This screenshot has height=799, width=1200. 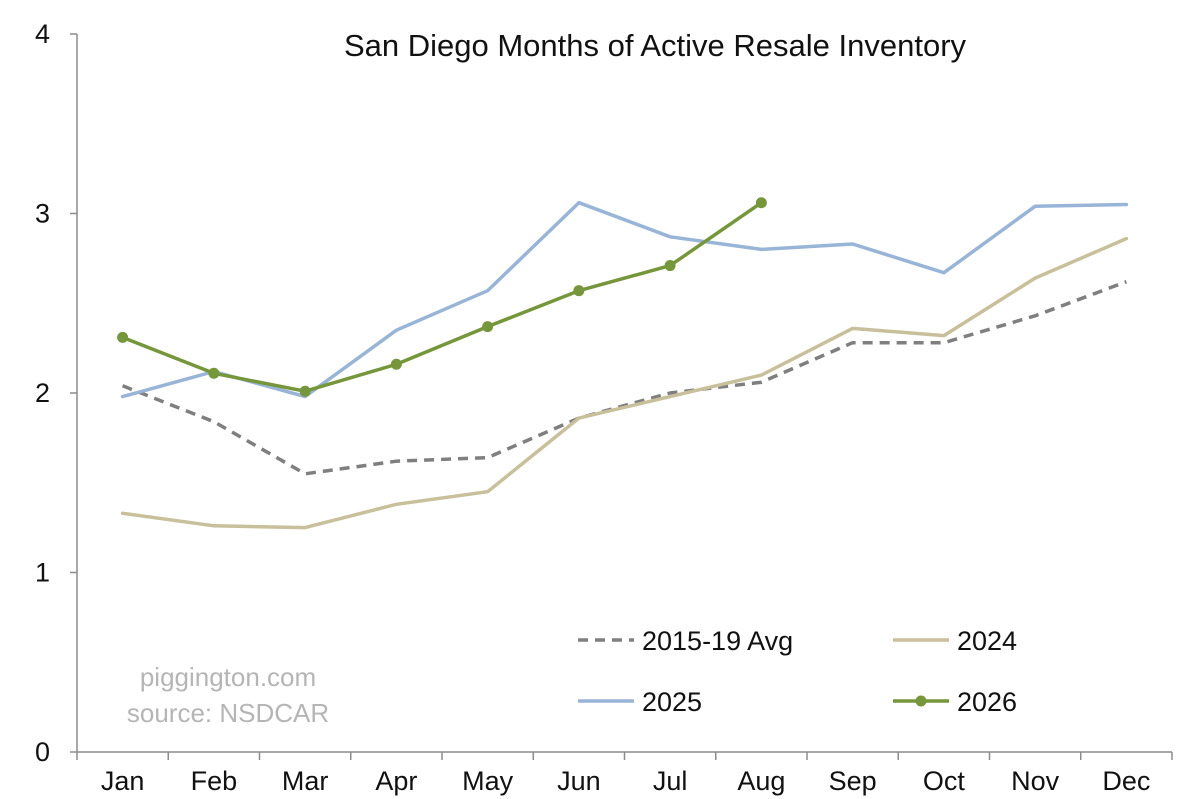 I want to click on y-tick-label: 4, so click(x=42, y=34).